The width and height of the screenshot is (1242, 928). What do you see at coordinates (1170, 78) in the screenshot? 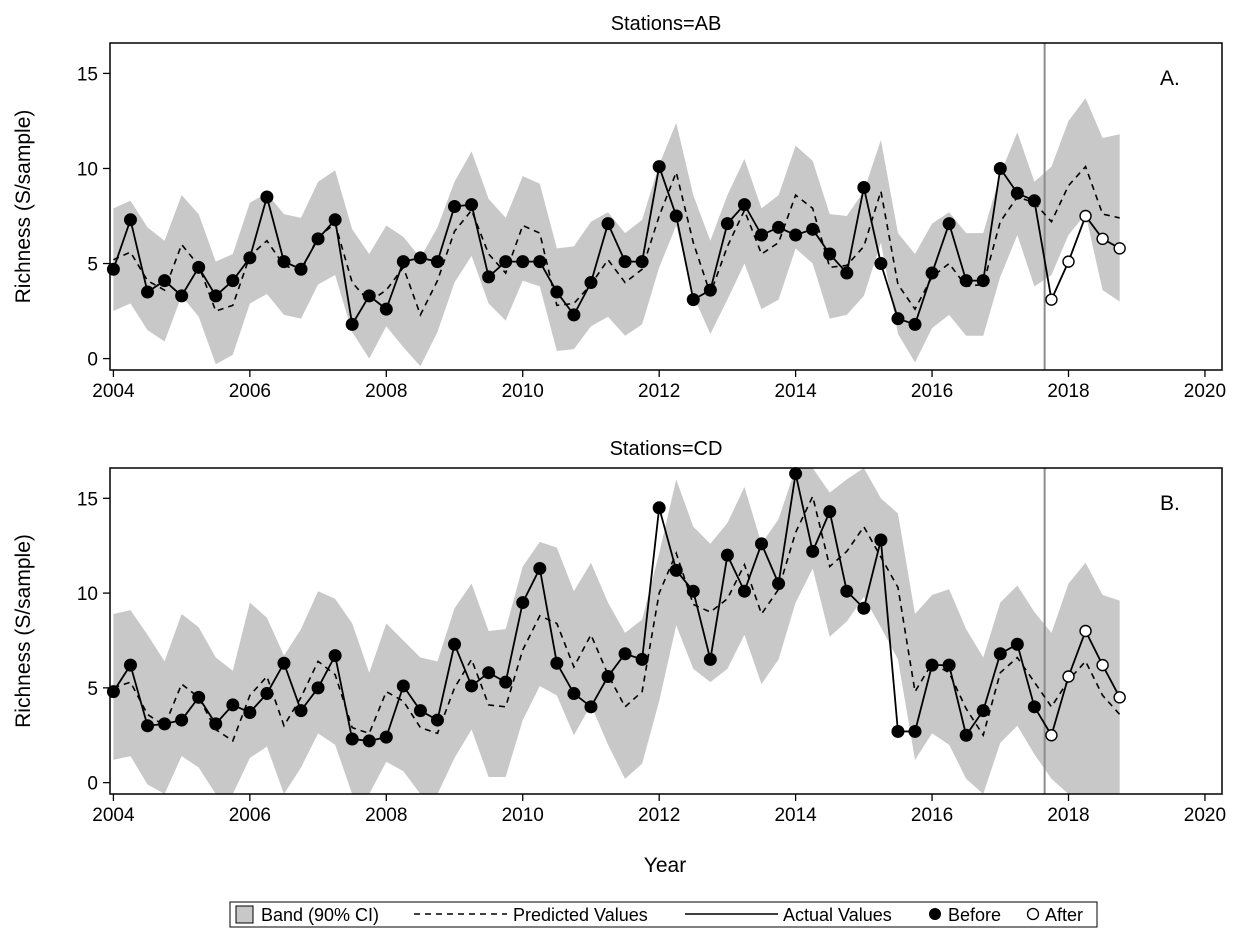
I see `panel-letter: A.` at bounding box center [1170, 78].